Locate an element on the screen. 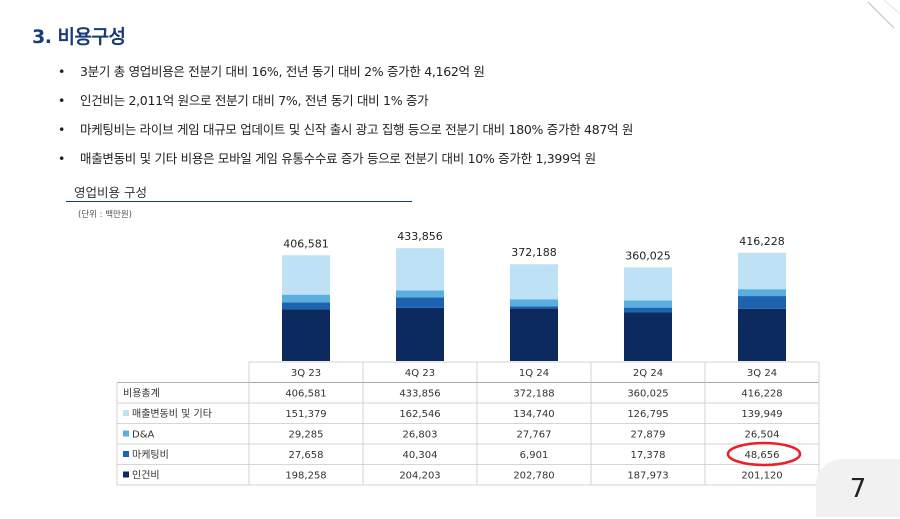  page-title: 3. 비용구성 is located at coordinates (79, 37).